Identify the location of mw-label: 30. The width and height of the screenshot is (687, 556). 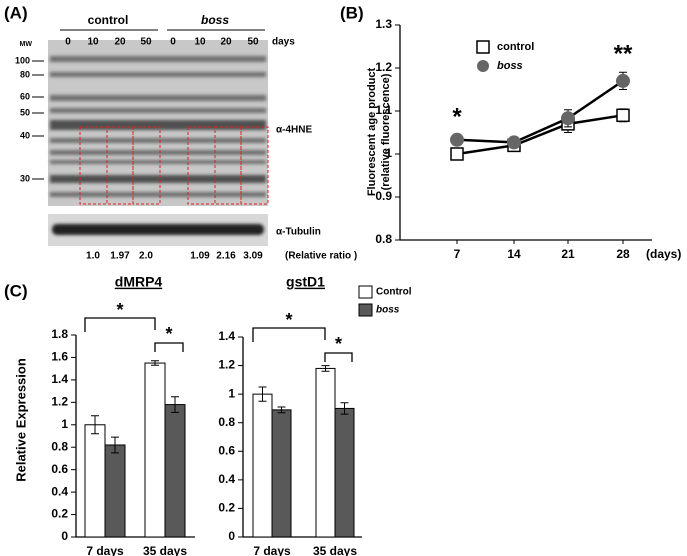
(25, 178).